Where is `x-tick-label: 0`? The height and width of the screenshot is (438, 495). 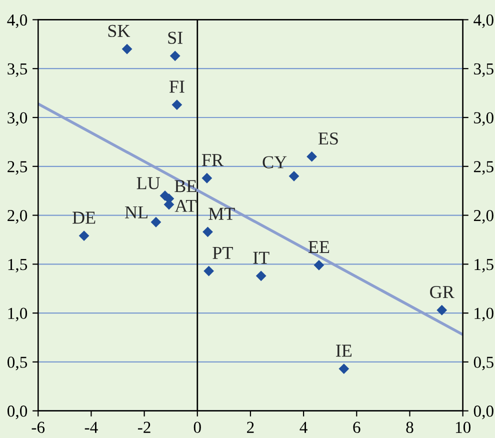 x-tick-label: 0 is located at coordinates (197, 427).